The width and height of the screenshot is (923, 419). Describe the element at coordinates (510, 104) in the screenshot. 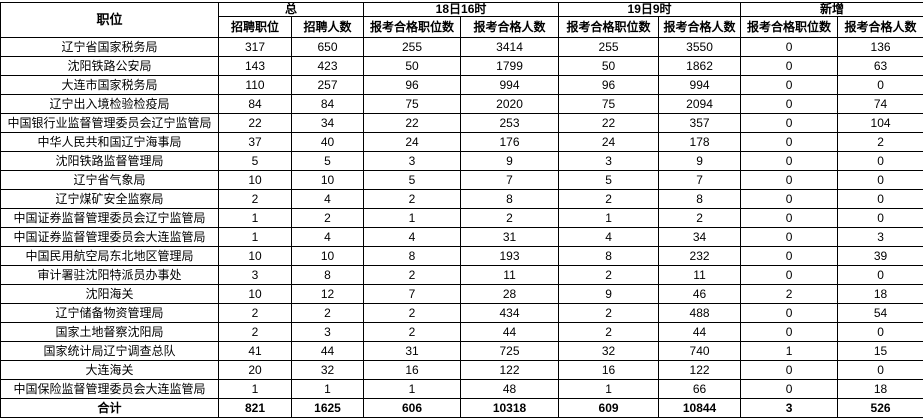

I see `day18-qualified-count-cell: 2020` at that location.